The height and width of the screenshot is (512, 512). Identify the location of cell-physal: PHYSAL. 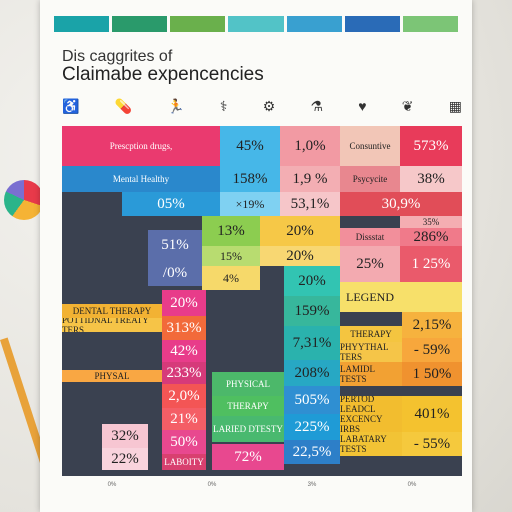
(112, 376).